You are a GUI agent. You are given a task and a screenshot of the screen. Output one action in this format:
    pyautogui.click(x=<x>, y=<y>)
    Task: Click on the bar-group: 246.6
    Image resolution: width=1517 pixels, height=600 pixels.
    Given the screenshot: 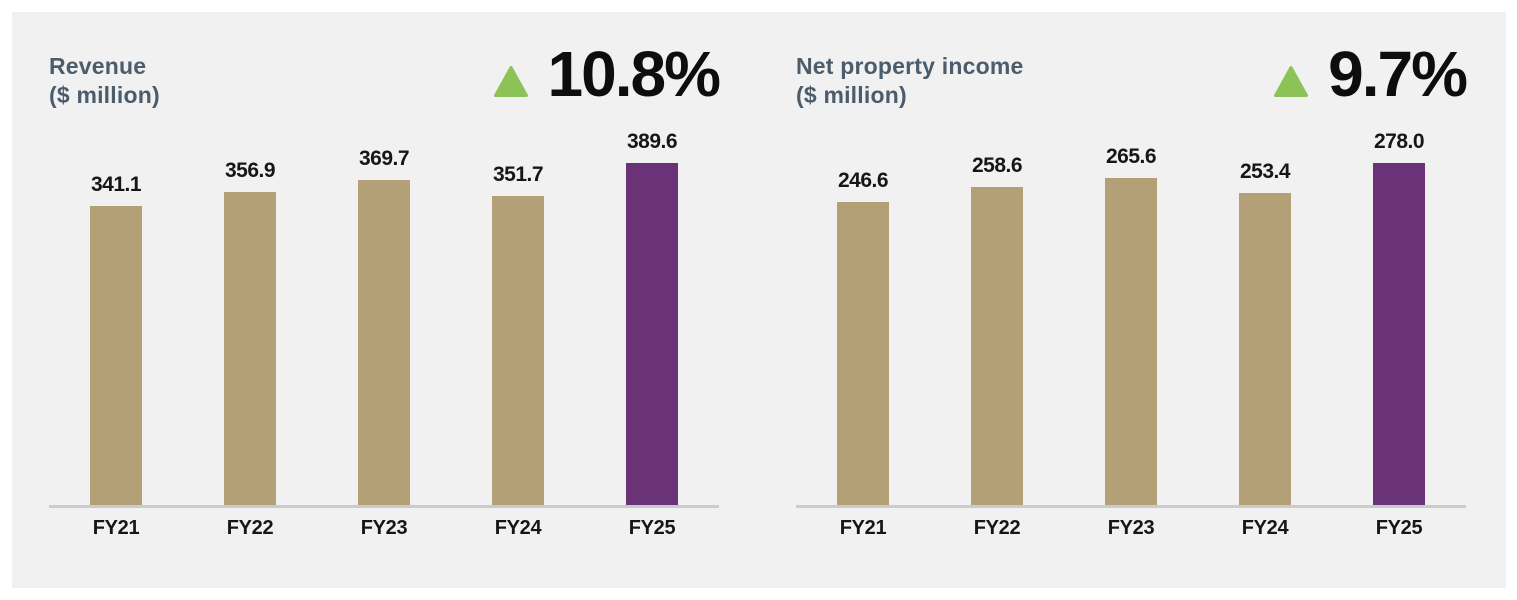 What is the action you would take?
    pyautogui.click(x=863, y=335)
    